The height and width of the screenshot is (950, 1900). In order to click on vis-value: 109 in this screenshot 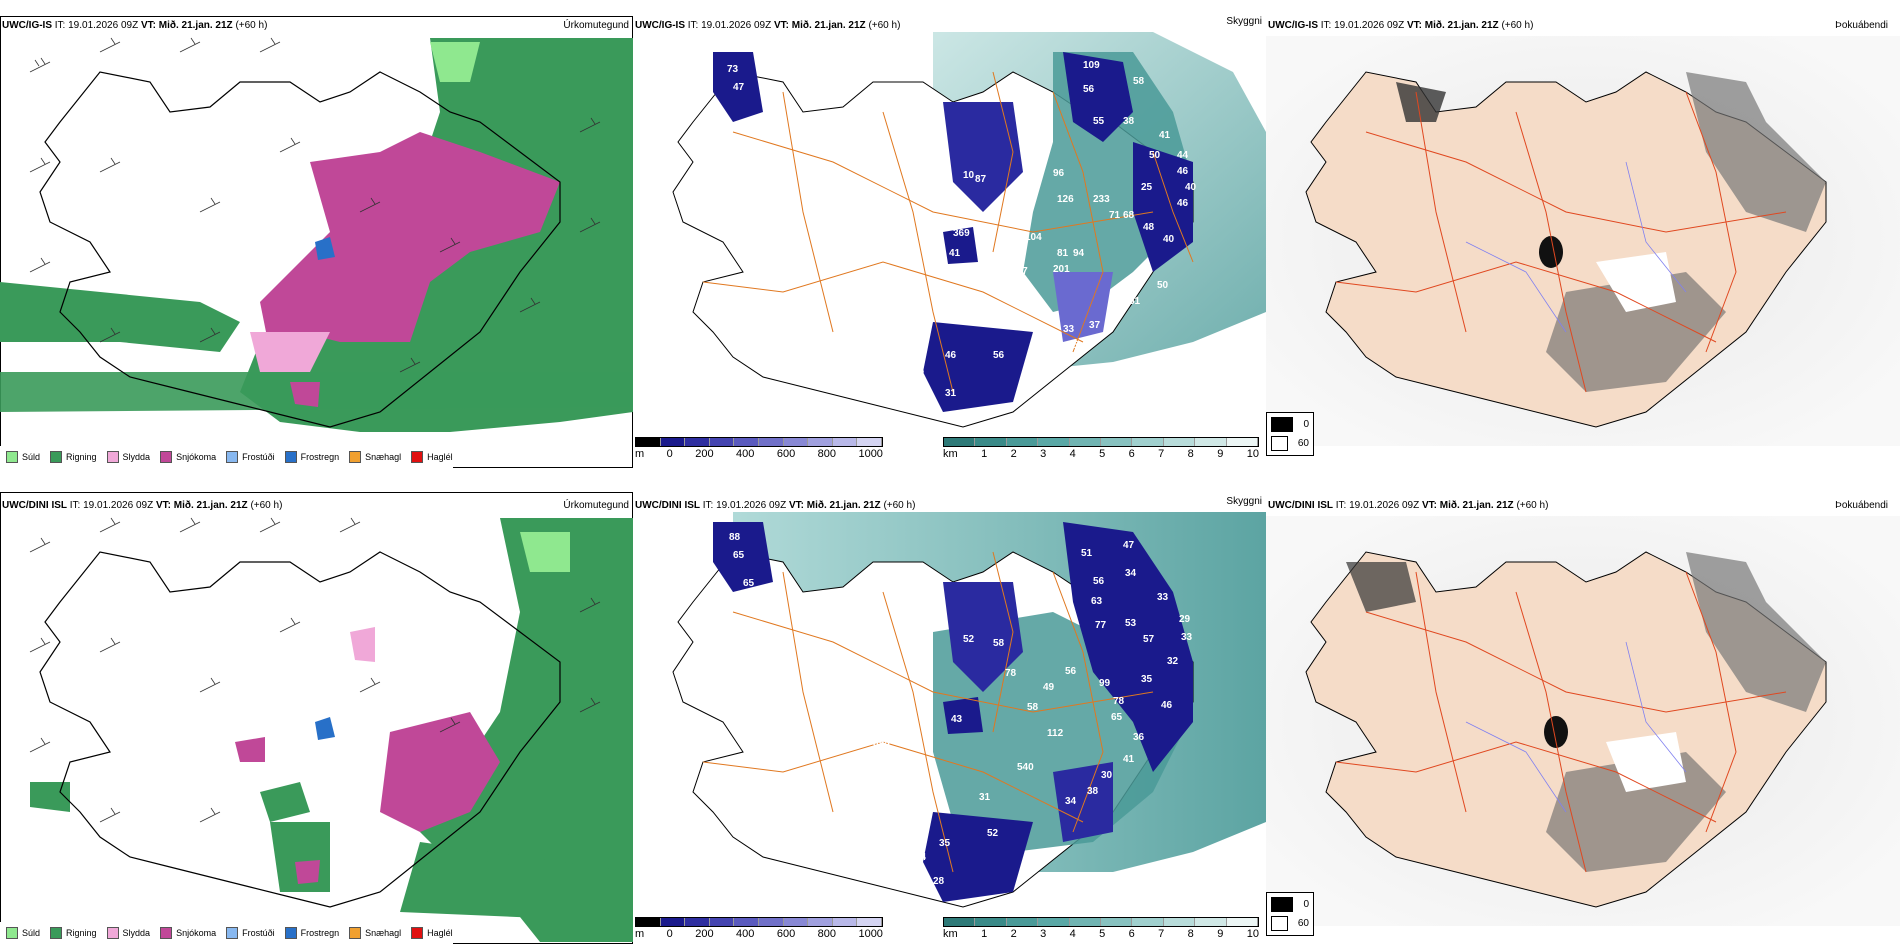, I will do `click(1091, 65)`.